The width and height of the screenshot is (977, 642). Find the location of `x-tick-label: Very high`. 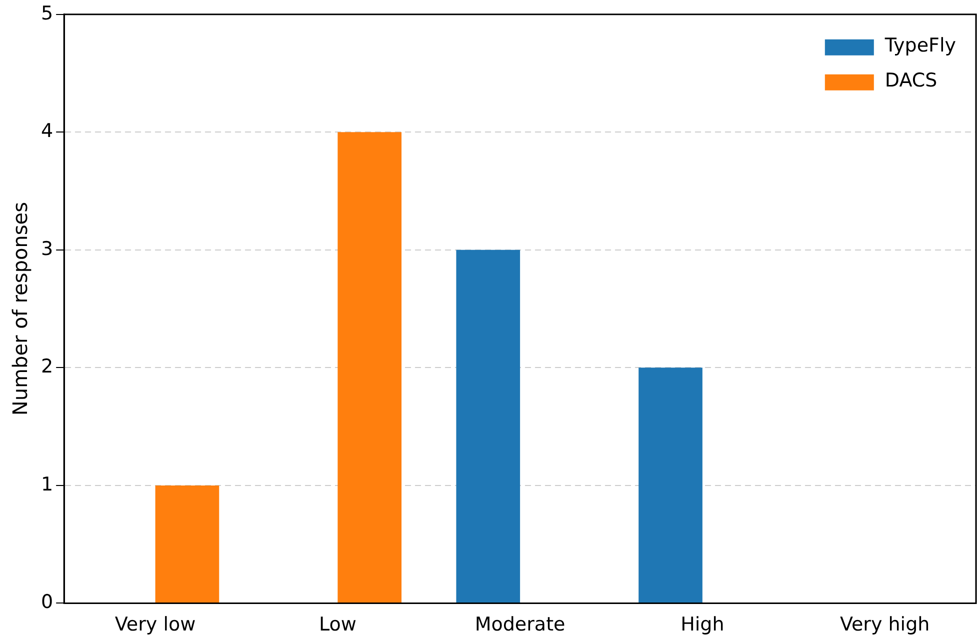

x-tick-label: Very high is located at coordinates (885, 625).